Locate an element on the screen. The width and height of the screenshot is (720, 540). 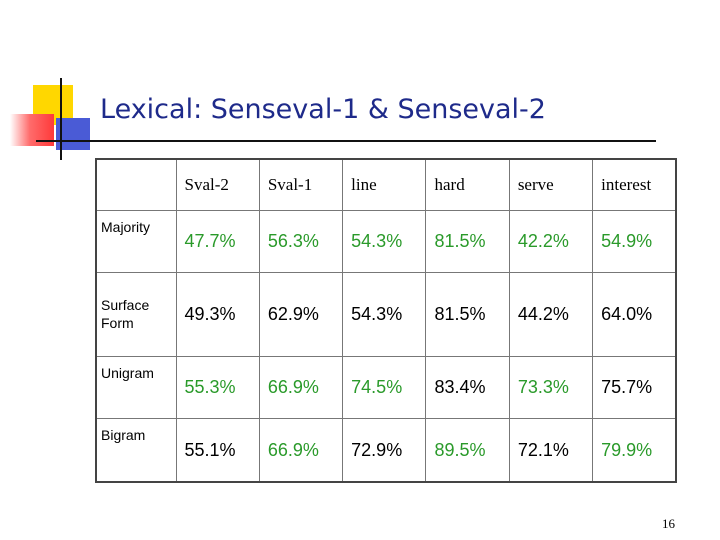
table-cell: 79.9% is located at coordinates (634, 450).